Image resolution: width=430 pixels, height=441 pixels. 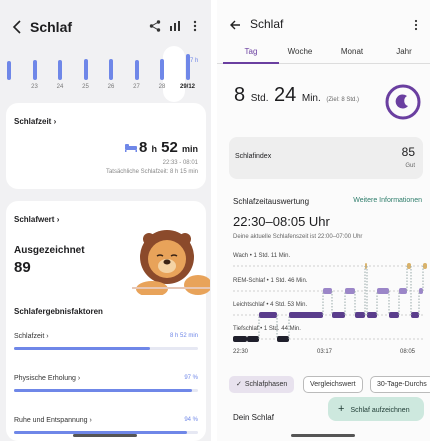 What do you see at coordinates (183, 336) in the screenshot?
I see `factor-value: 8 h 52 min` at bounding box center [183, 336].